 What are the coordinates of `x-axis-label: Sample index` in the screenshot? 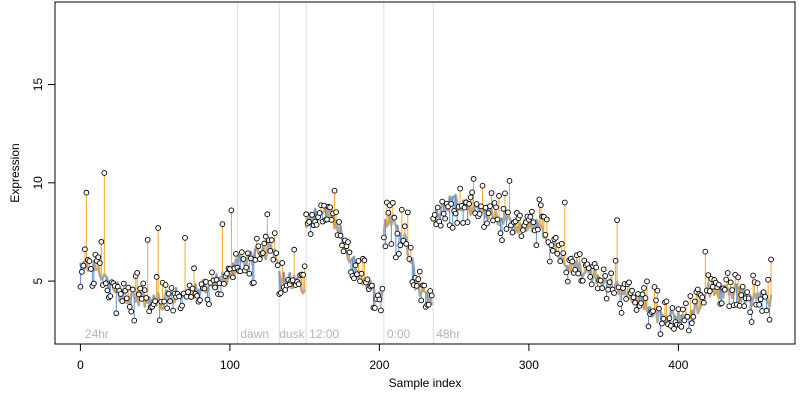 It's located at (425, 383).